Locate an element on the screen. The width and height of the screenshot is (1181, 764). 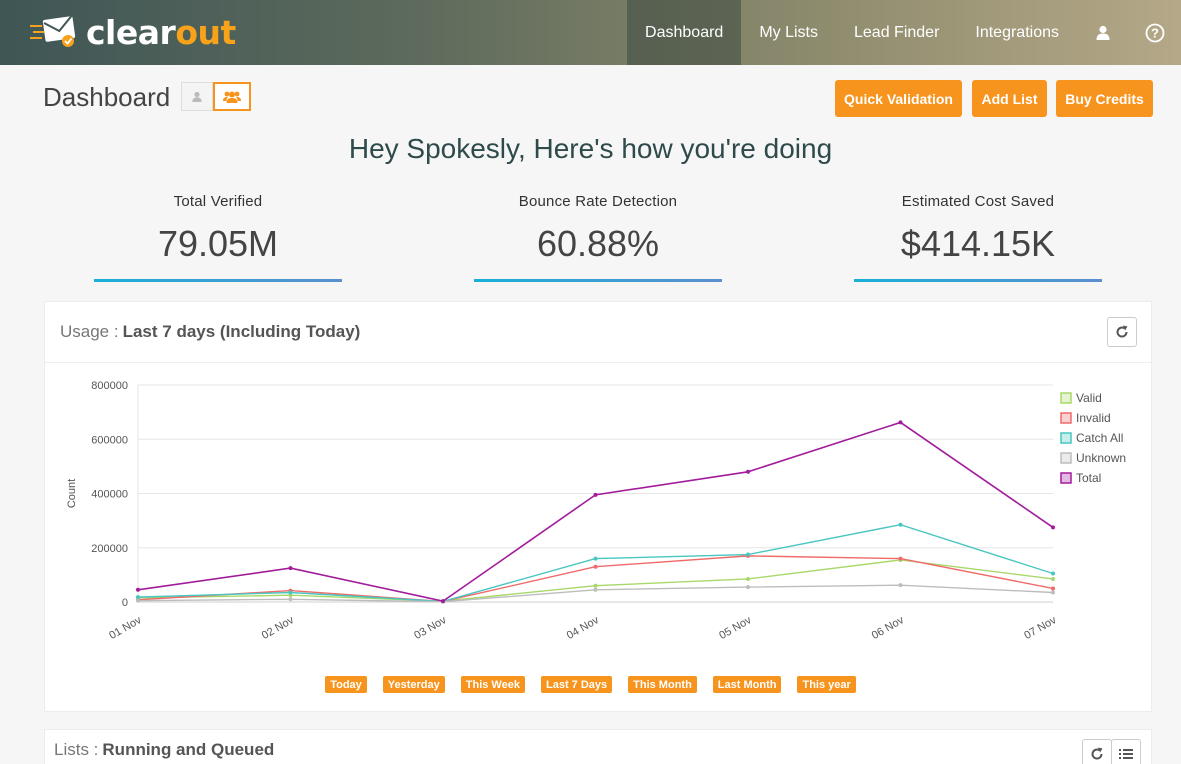
lists-panel: Lists : Running and Queued is located at coordinates (598, 746).